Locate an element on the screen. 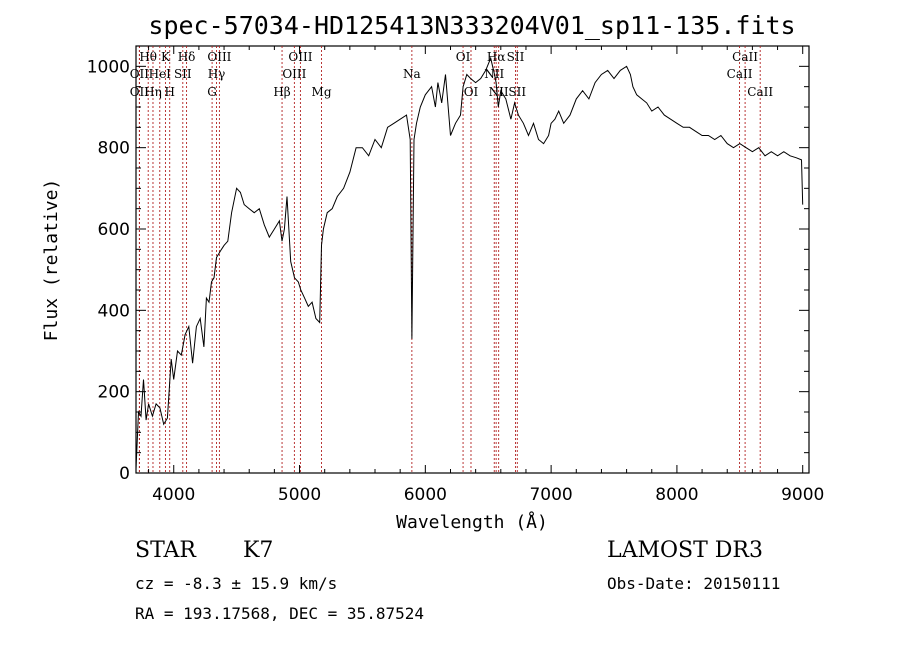 The width and height of the screenshot is (900, 649). object-subclass: K7 is located at coordinates (258, 550).